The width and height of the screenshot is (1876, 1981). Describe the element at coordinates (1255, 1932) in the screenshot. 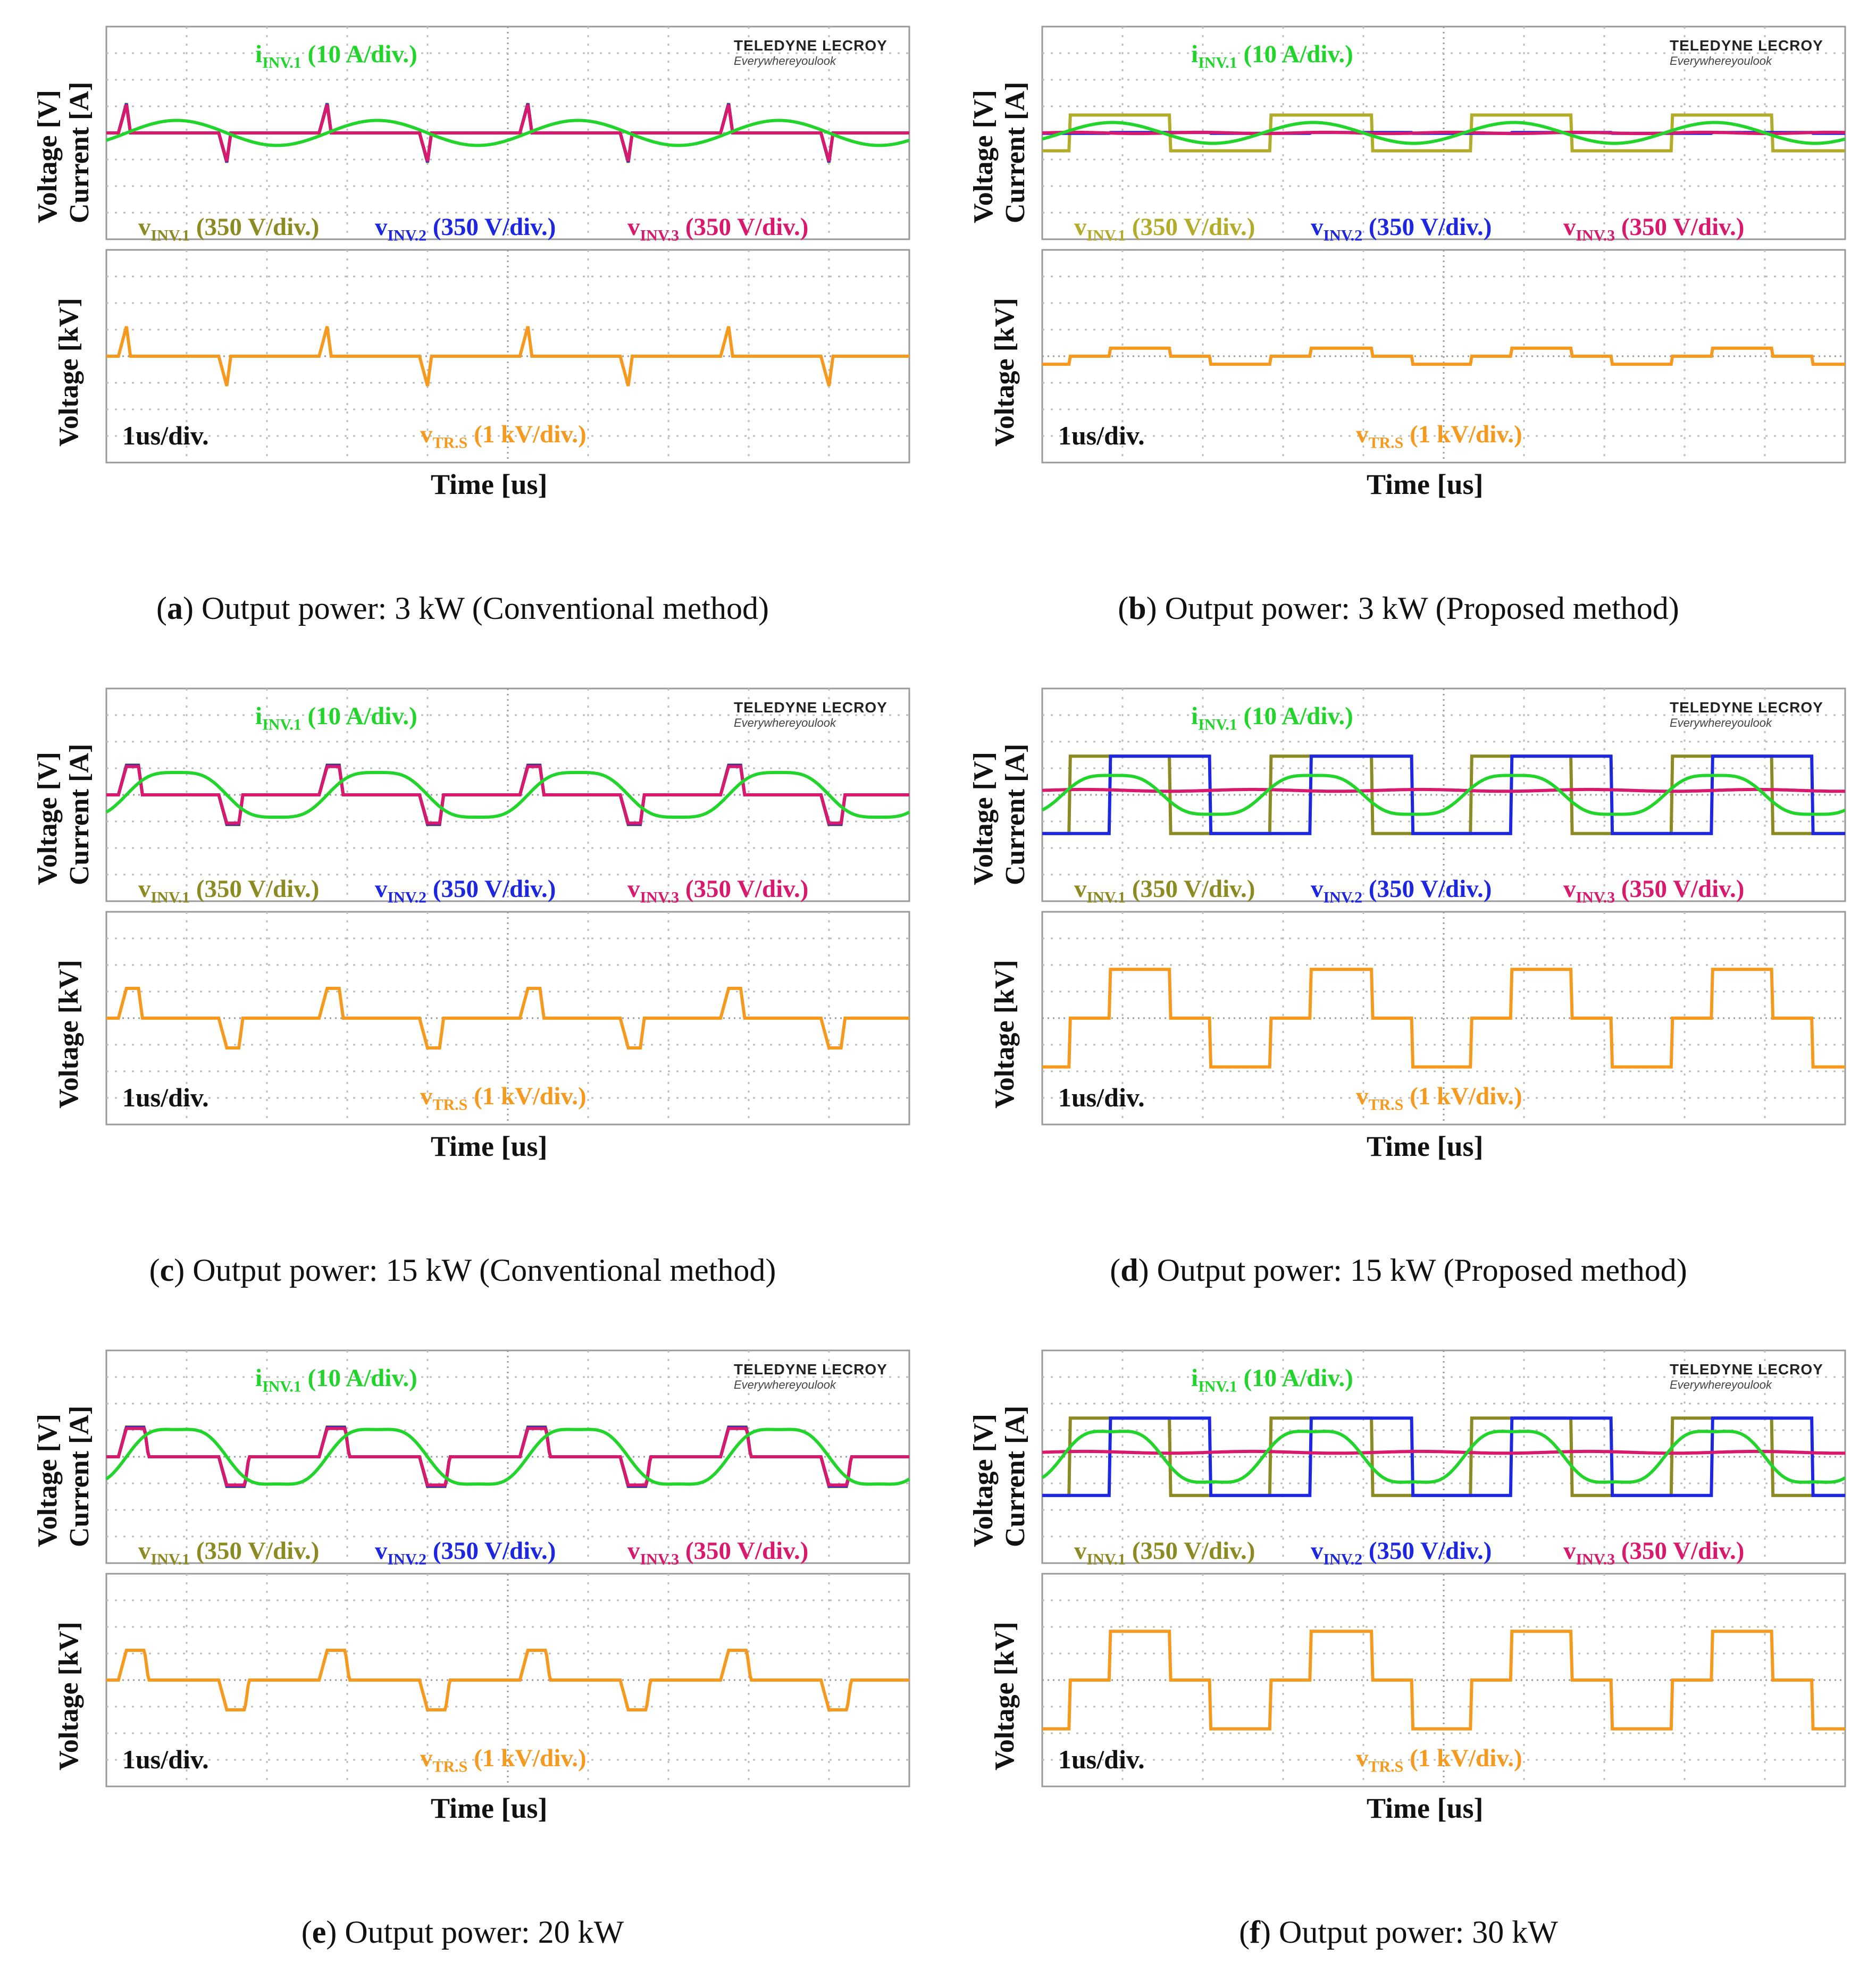

I see `caption-letter: f` at that location.